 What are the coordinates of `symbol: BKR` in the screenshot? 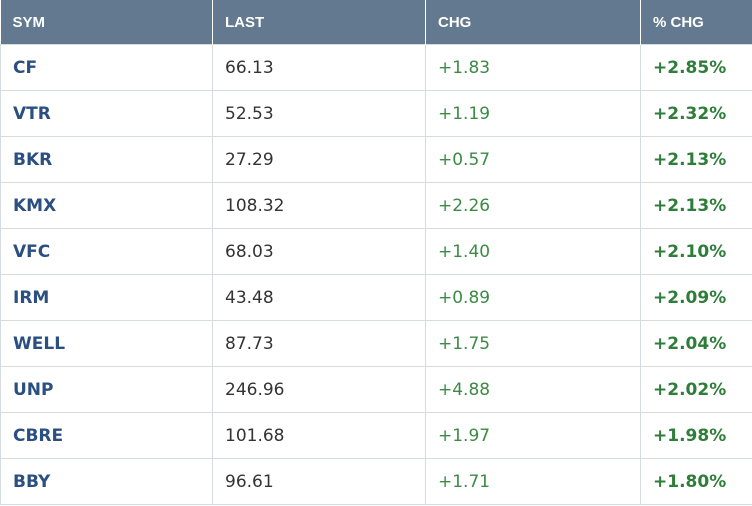 It's located at (106, 159).